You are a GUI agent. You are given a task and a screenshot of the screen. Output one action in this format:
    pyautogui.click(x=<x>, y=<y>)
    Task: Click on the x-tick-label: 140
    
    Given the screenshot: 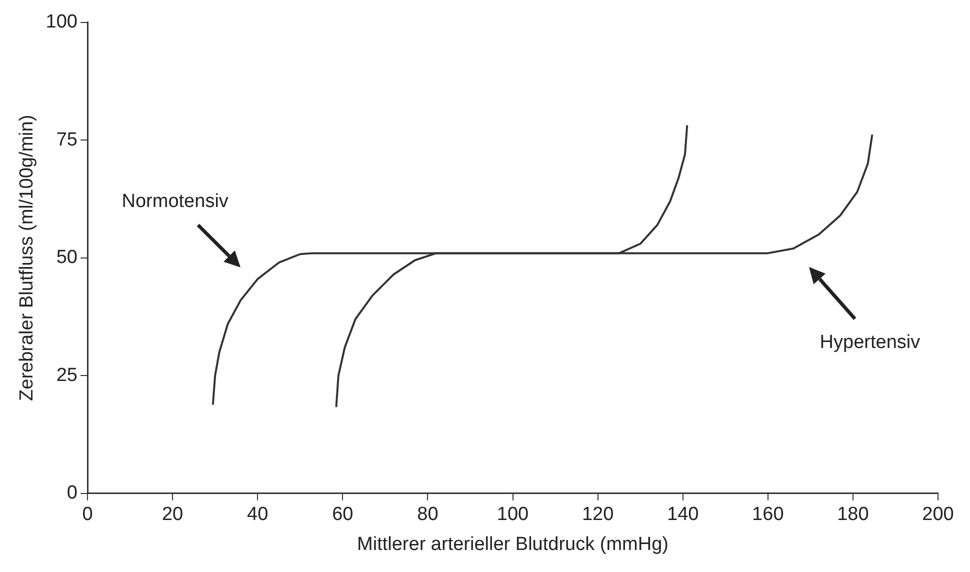 What is the action you would take?
    pyautogui.click(x=683, y=515)
    